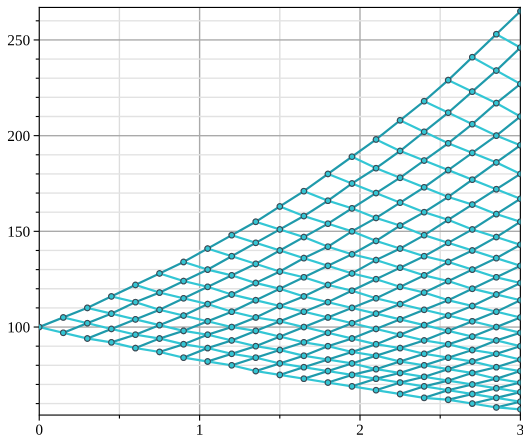 The width and height of the screenshot is (523, 436). What do you see at coordinates (19, 40) in the screenshot?
I see `y-tick-label: 250` at bounding box center [19, 40].